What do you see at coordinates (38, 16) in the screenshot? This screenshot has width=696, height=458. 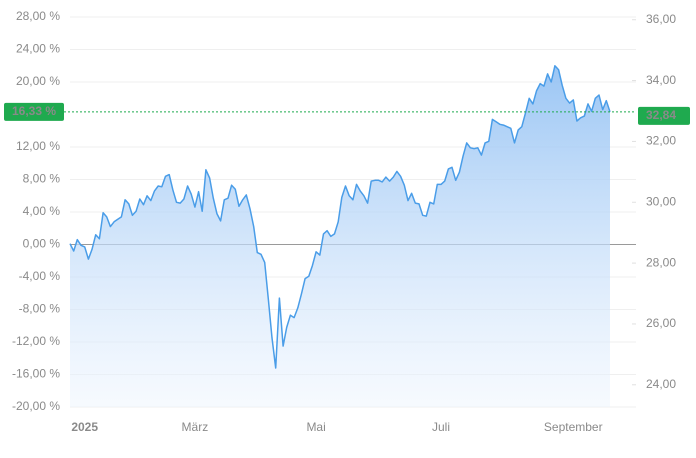 I see `y-tick-label: 28,00 %` at bounding box center [38, 16].